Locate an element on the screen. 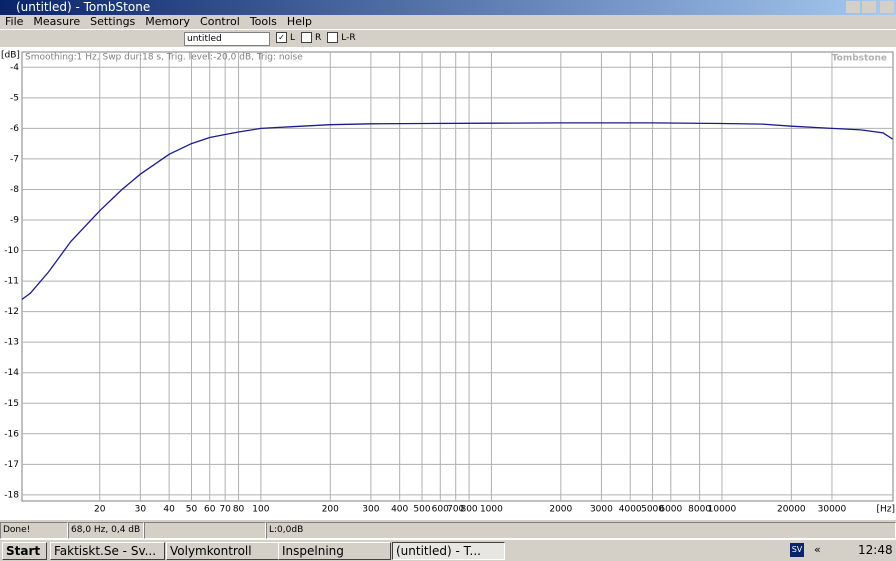 The height and width of the screenshot is (561, 896). tray-chevron: « is located at coordinates (817, 549).